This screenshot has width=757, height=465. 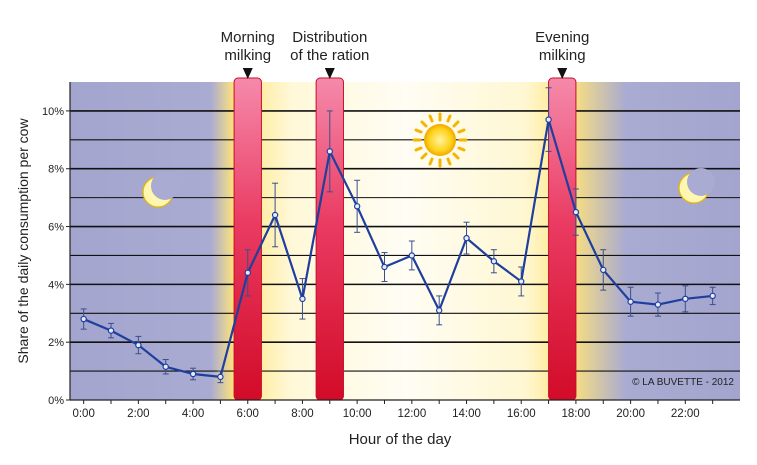 What do you see at coordinates (193, 414) in the screenshot?
I see `x-tick-label: 4:00` at bounding box center [193, 414].